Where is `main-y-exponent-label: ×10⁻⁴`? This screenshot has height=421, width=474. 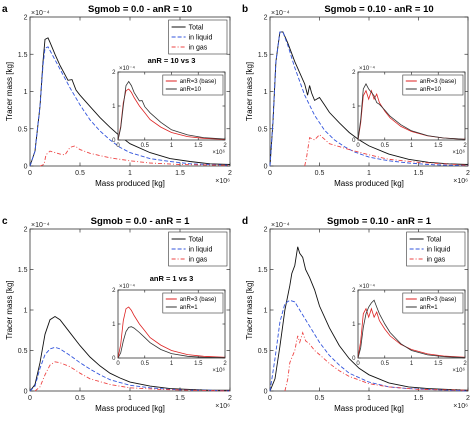 main-y-exponent-label: ×10⁻⁴ is located at coordinates (280, 13).